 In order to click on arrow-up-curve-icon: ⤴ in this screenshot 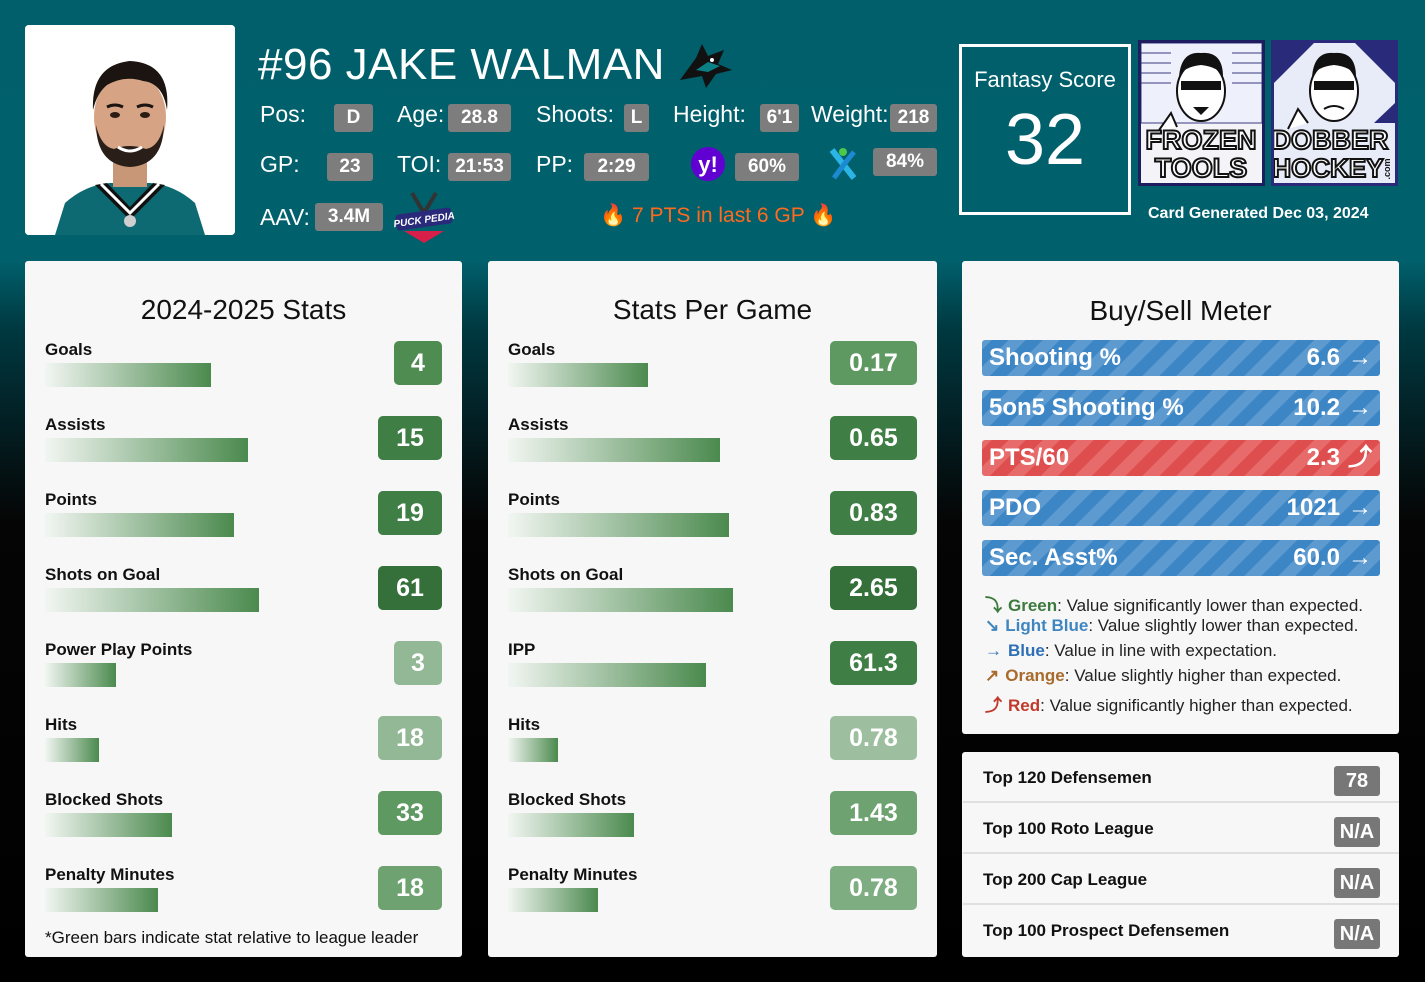, I will do `click(1360, 457)`.